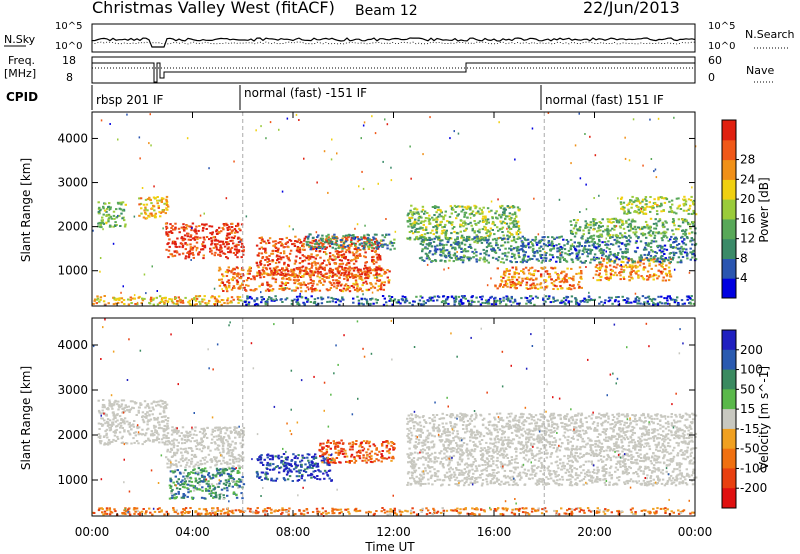 The height and width of the screenshot is (554, 800). What do you see at coordinates (69, 77) in the screenshot?
I see `freq-tick-bottom: 8` at bounding box center [69, 77].